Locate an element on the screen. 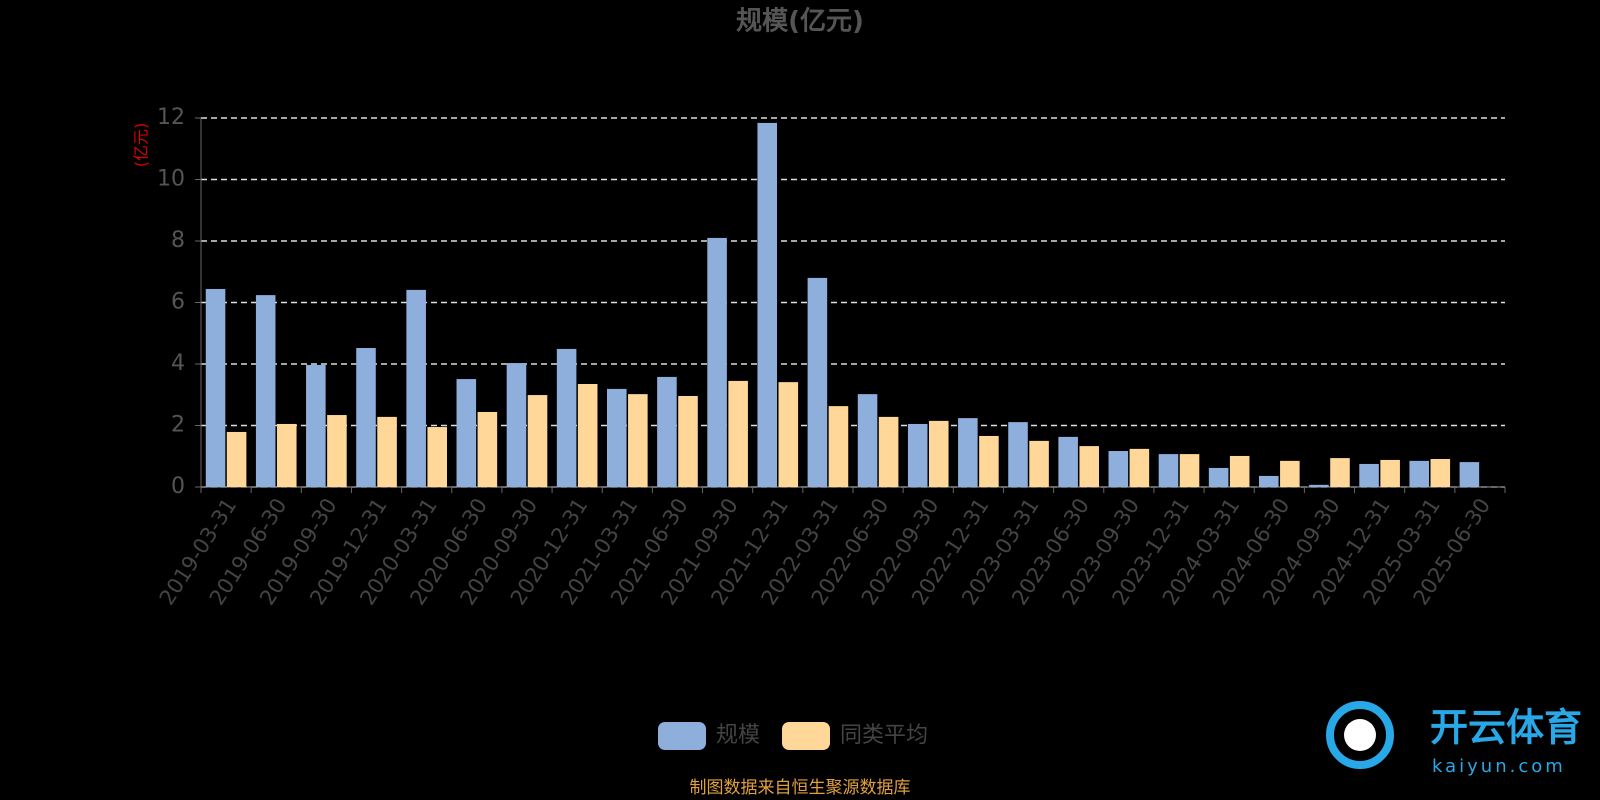 Image resolution: width=1600 pixels, height=800 pixels. y-tick-label: 6 is located at coordinates (178, 302).